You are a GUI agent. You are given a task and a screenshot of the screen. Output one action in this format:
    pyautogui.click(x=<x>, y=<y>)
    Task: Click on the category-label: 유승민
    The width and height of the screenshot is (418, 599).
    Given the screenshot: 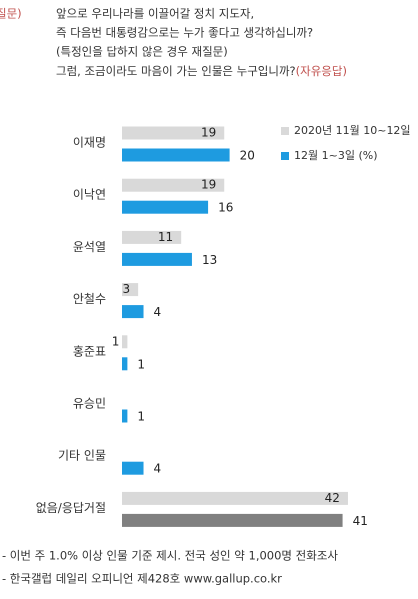 What is the action you would take?
    pyautogui.click(x=89, y=404)
    